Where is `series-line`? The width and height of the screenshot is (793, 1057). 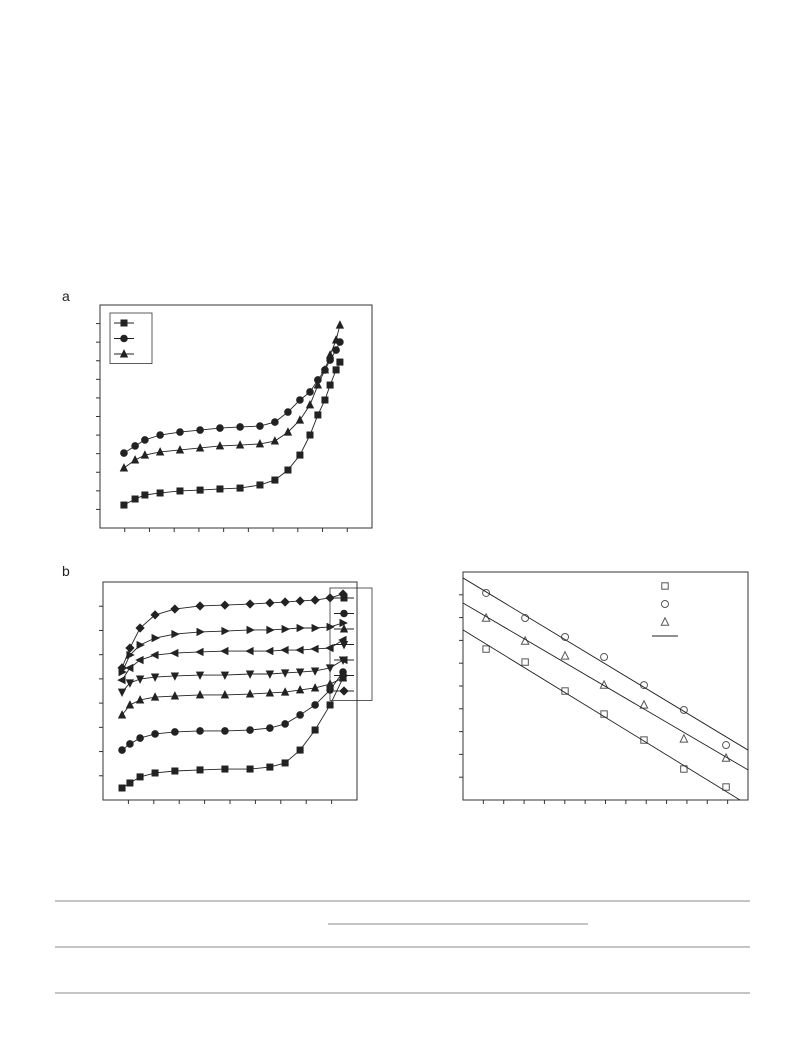
series-line is located at coordinates (232, 396).